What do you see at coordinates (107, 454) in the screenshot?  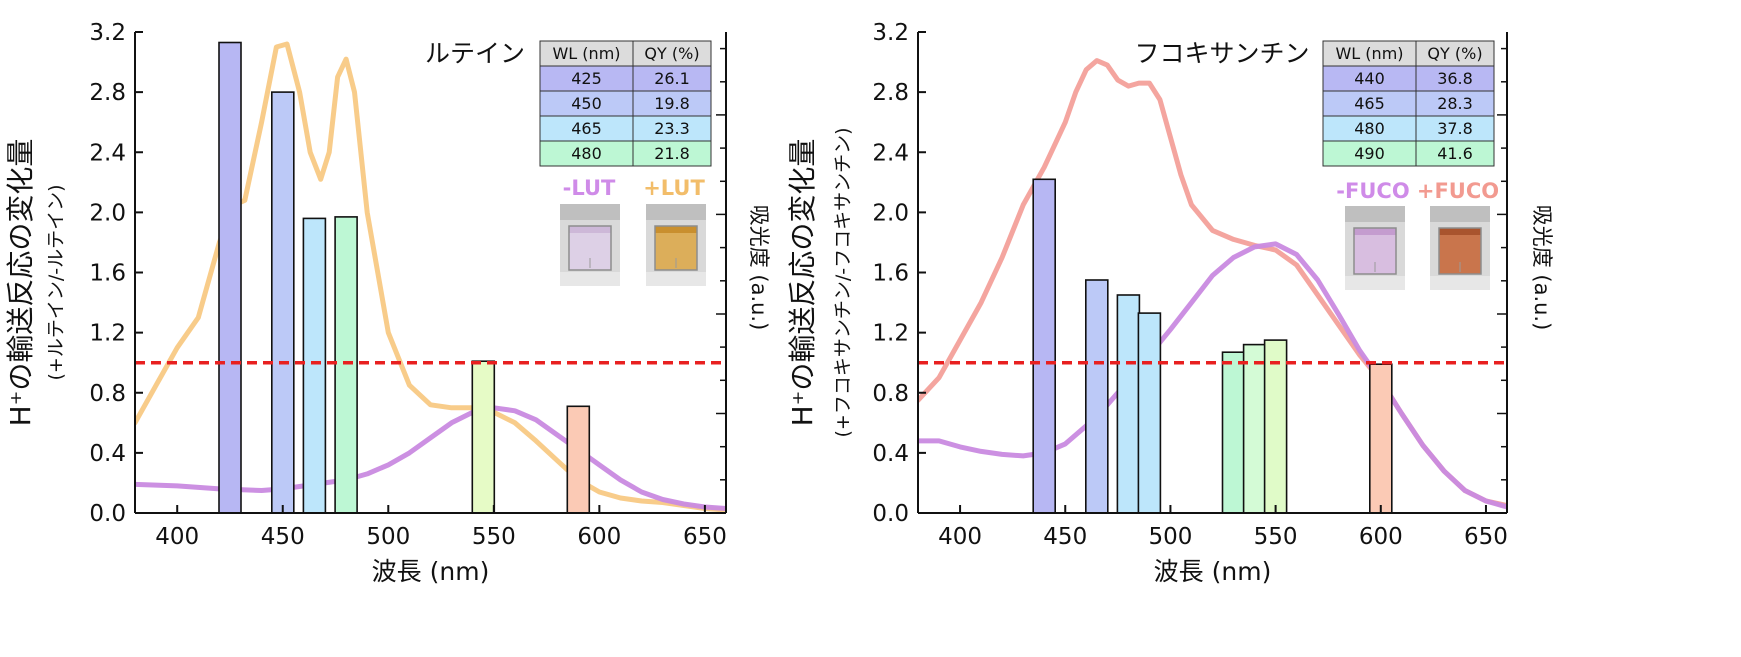 I see `y-tick-label: 0.4` at bounding box center [107, 454].